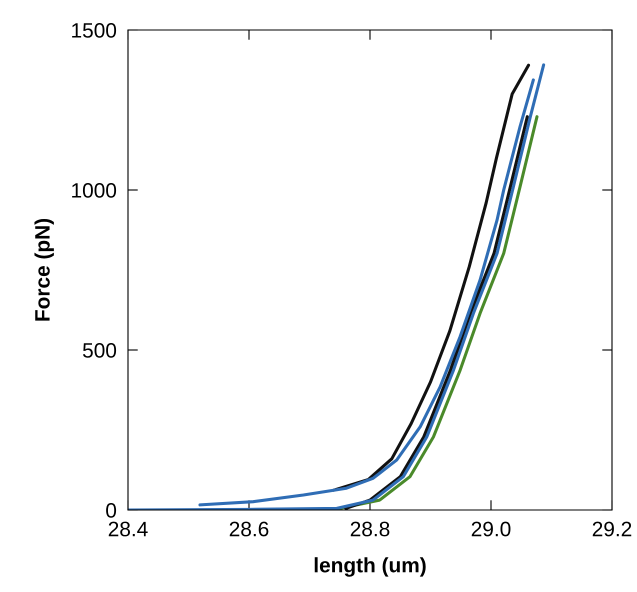 This screenshot has height=592, width=637. Describe the element at coordinates (94, 30) in the screenshot. I see `y-tick-label: 1500` at that location.